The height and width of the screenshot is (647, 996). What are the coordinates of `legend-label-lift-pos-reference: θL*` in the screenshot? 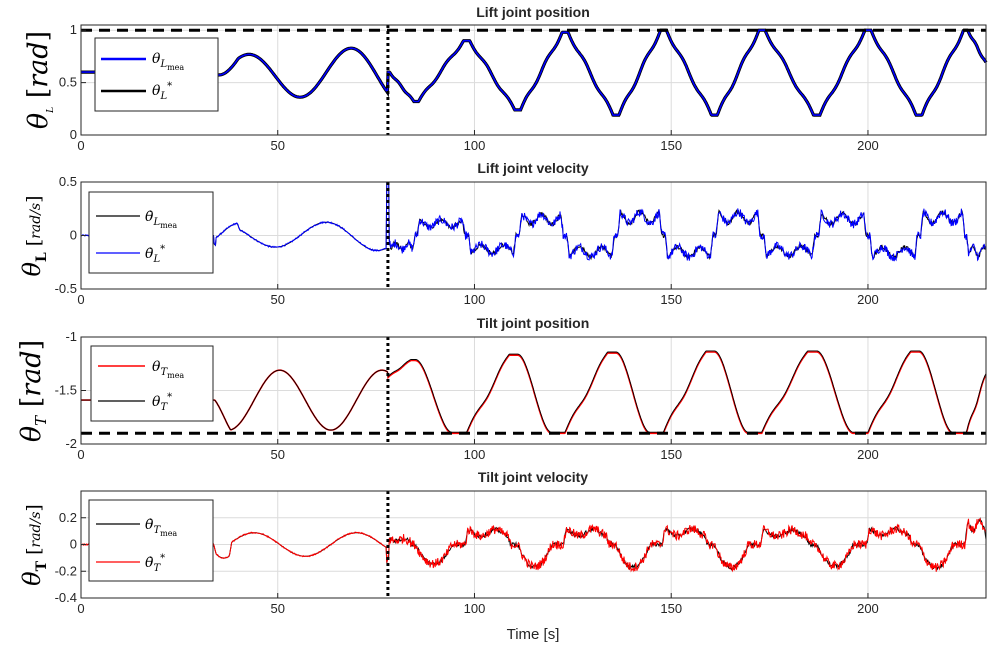 It's located at (162, 91).